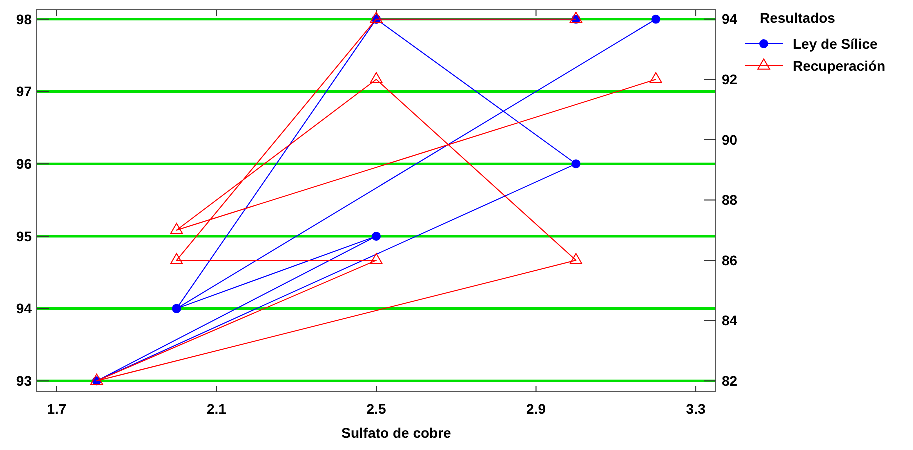  I want to click on y2-tick-label: 92, so click(730, 80).